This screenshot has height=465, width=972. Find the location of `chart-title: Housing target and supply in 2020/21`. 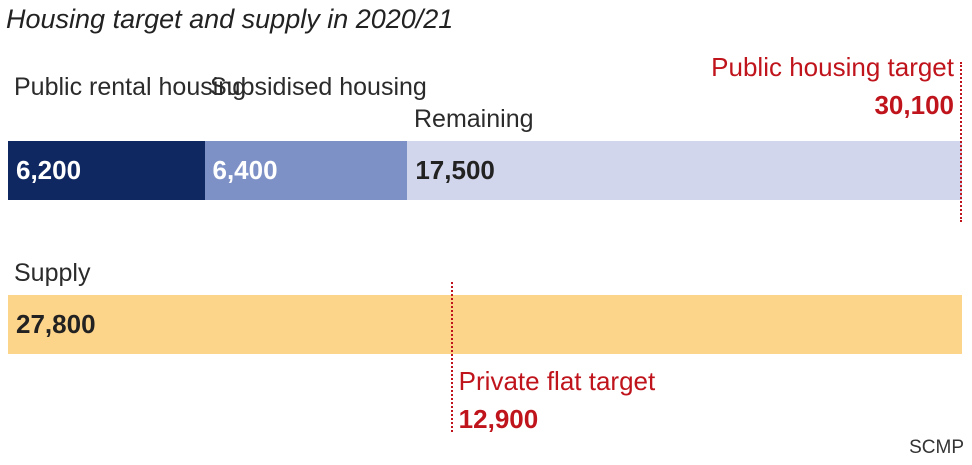

chart-title: Housing target and supply in 2020/21 is located at coordinates (230, 19).